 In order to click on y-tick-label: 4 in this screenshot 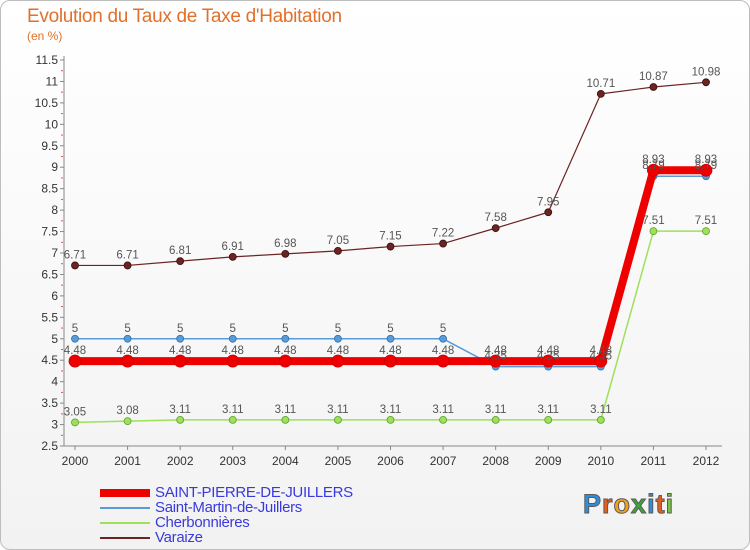, I will do `click(54, 382)`.